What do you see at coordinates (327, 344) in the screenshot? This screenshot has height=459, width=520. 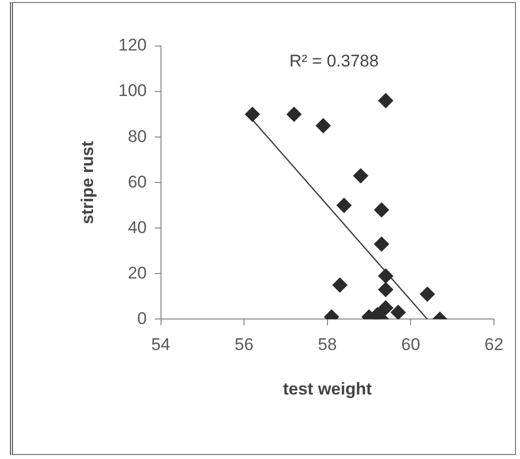 I see `x-tick-label: 58` at bounding box center [327, 344].